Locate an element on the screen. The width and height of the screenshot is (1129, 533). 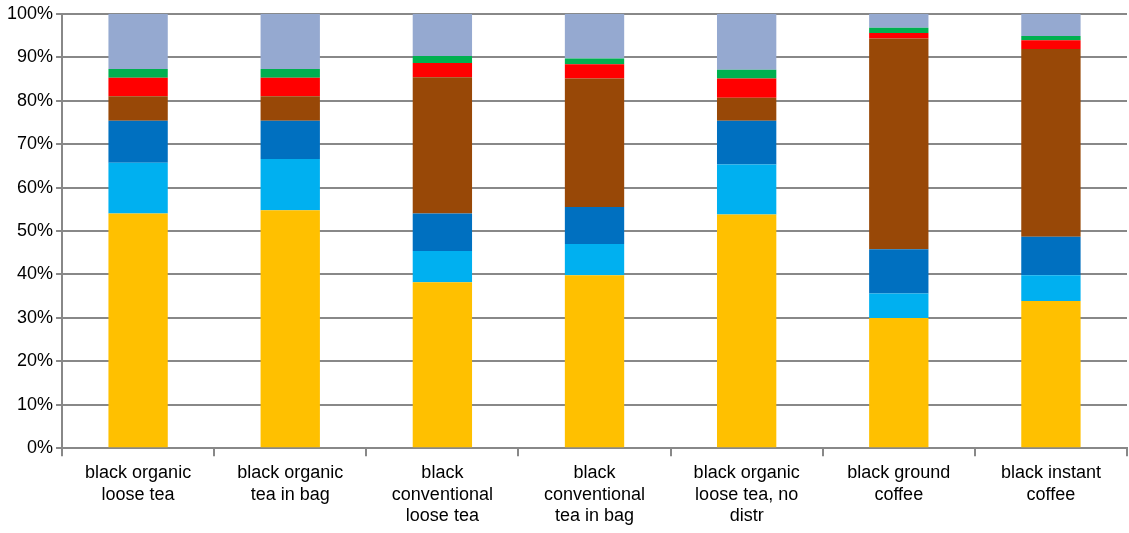
x-tick-label: black conventional tea in bag is located at coordinates (594, 493).